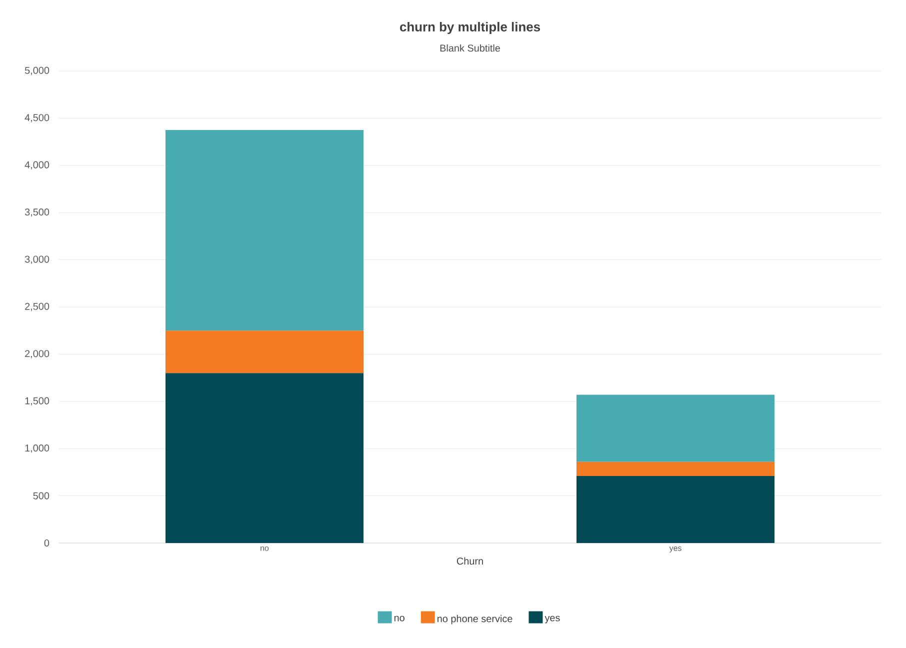 The height and width of the screenshot is (648, 906). I want to click on y-tick-label: 0, so click(47, 543).